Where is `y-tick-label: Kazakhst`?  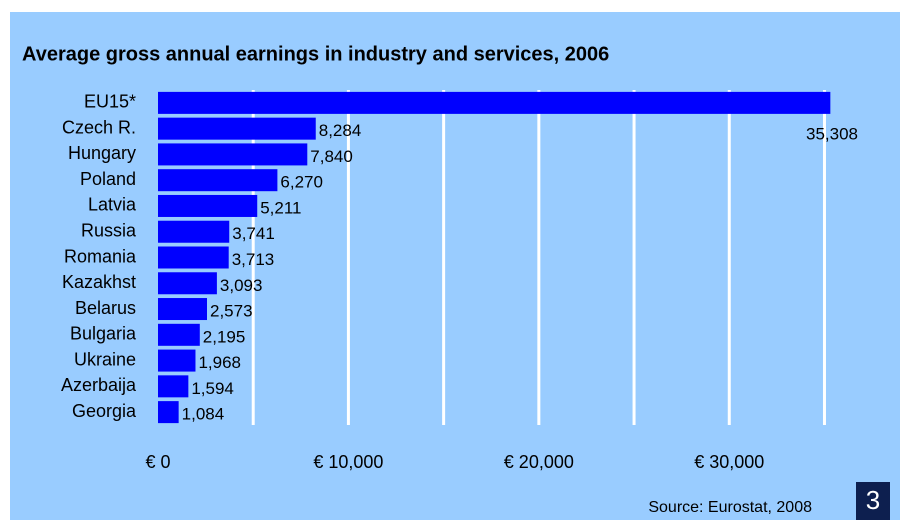 y-tick-label: Kazakhst is located at coordinates (99, 282).